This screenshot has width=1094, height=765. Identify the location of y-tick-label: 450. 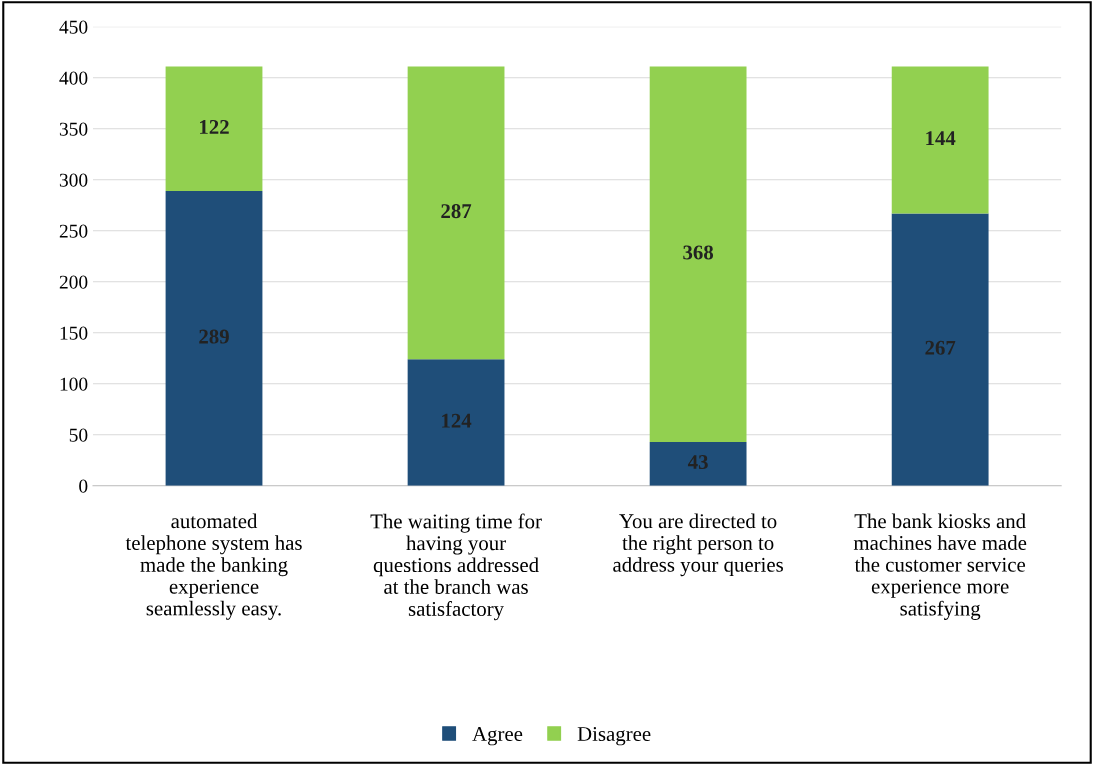
(73, 27).